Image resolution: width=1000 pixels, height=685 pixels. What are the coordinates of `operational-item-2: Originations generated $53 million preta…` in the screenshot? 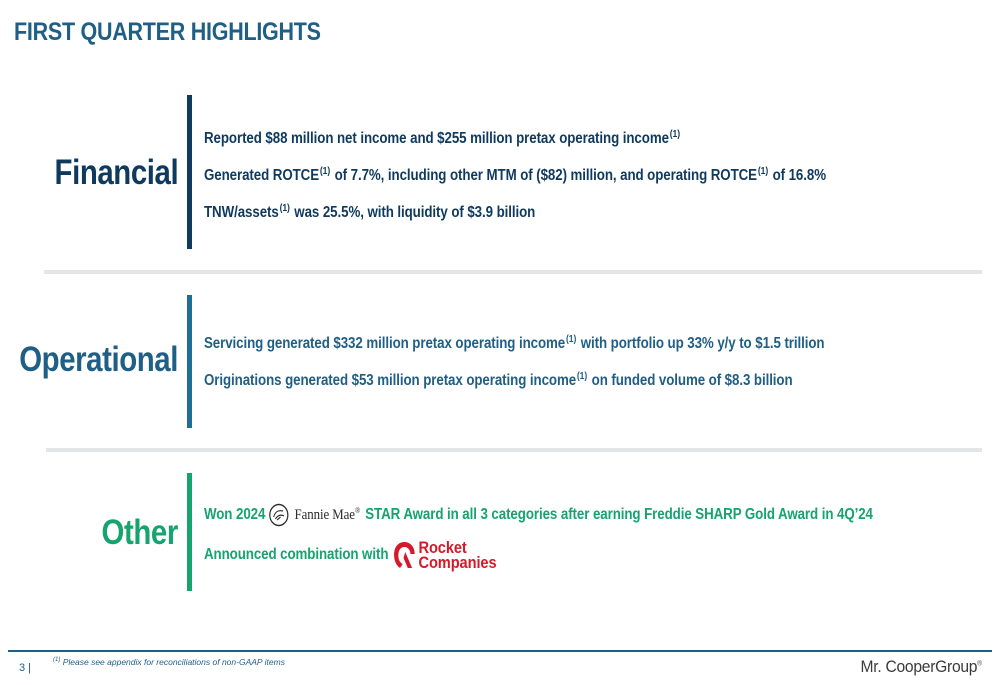 It's located at (498, 380).